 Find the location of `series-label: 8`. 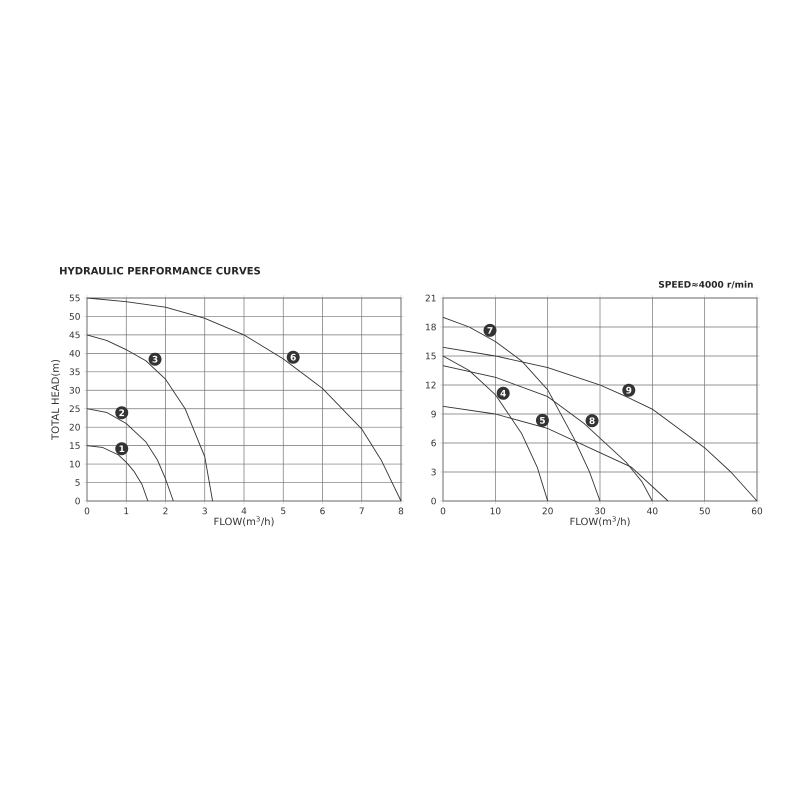

series-label: 8 is located at coordinates (592, 420).